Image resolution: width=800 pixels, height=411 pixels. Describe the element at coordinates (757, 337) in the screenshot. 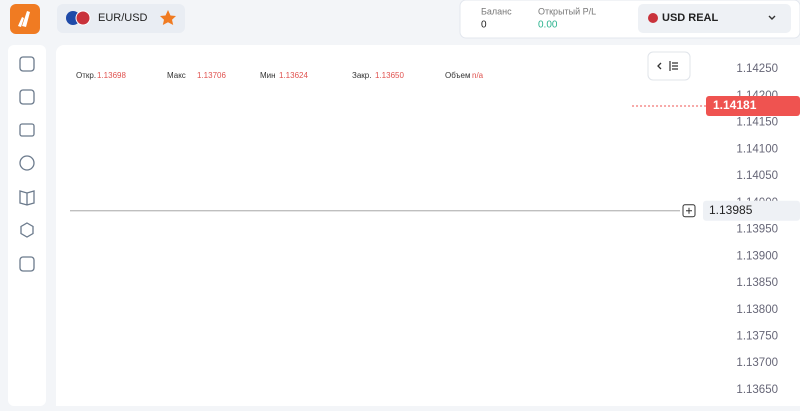

I see `y-tick-label: 1.13750` at that location.